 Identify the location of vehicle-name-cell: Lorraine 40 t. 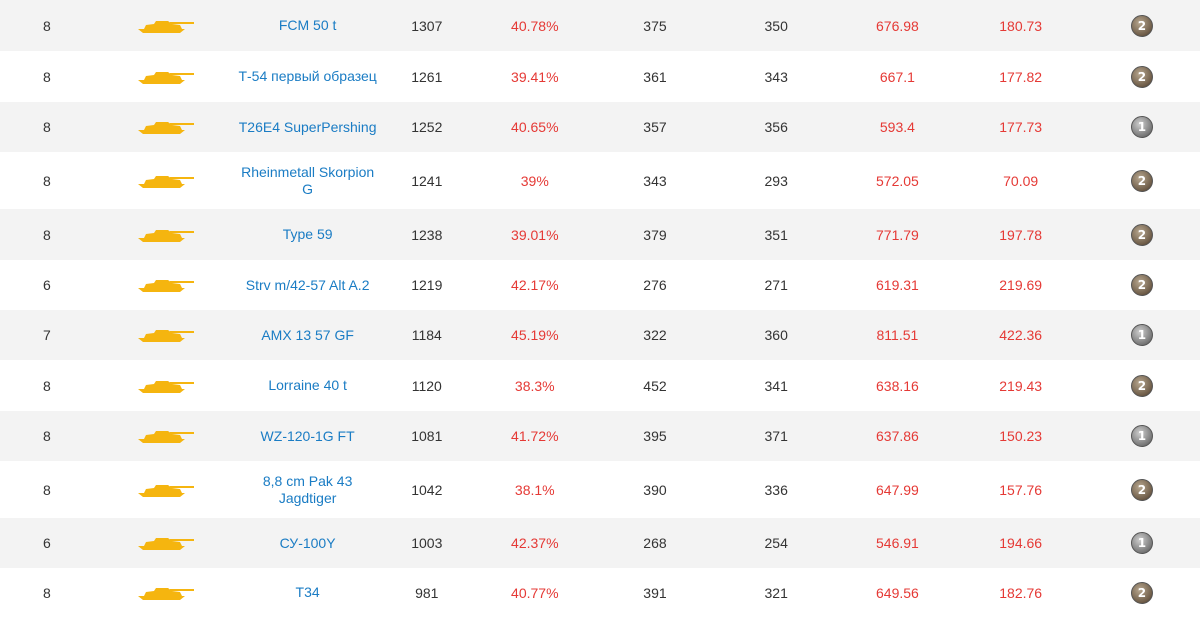
(307, 385).